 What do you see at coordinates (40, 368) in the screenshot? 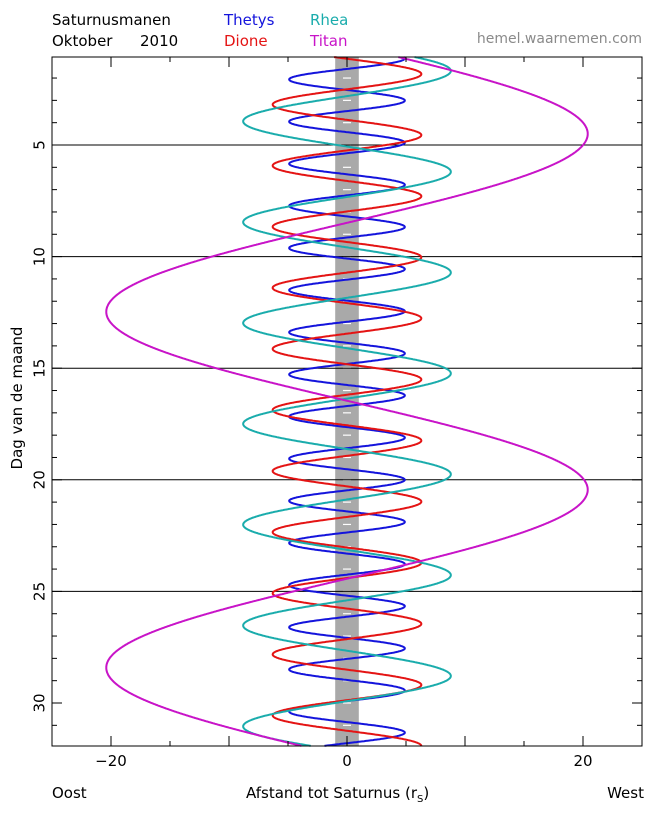
I see `y-tick-label: 15` at bounding box center [40, 368].